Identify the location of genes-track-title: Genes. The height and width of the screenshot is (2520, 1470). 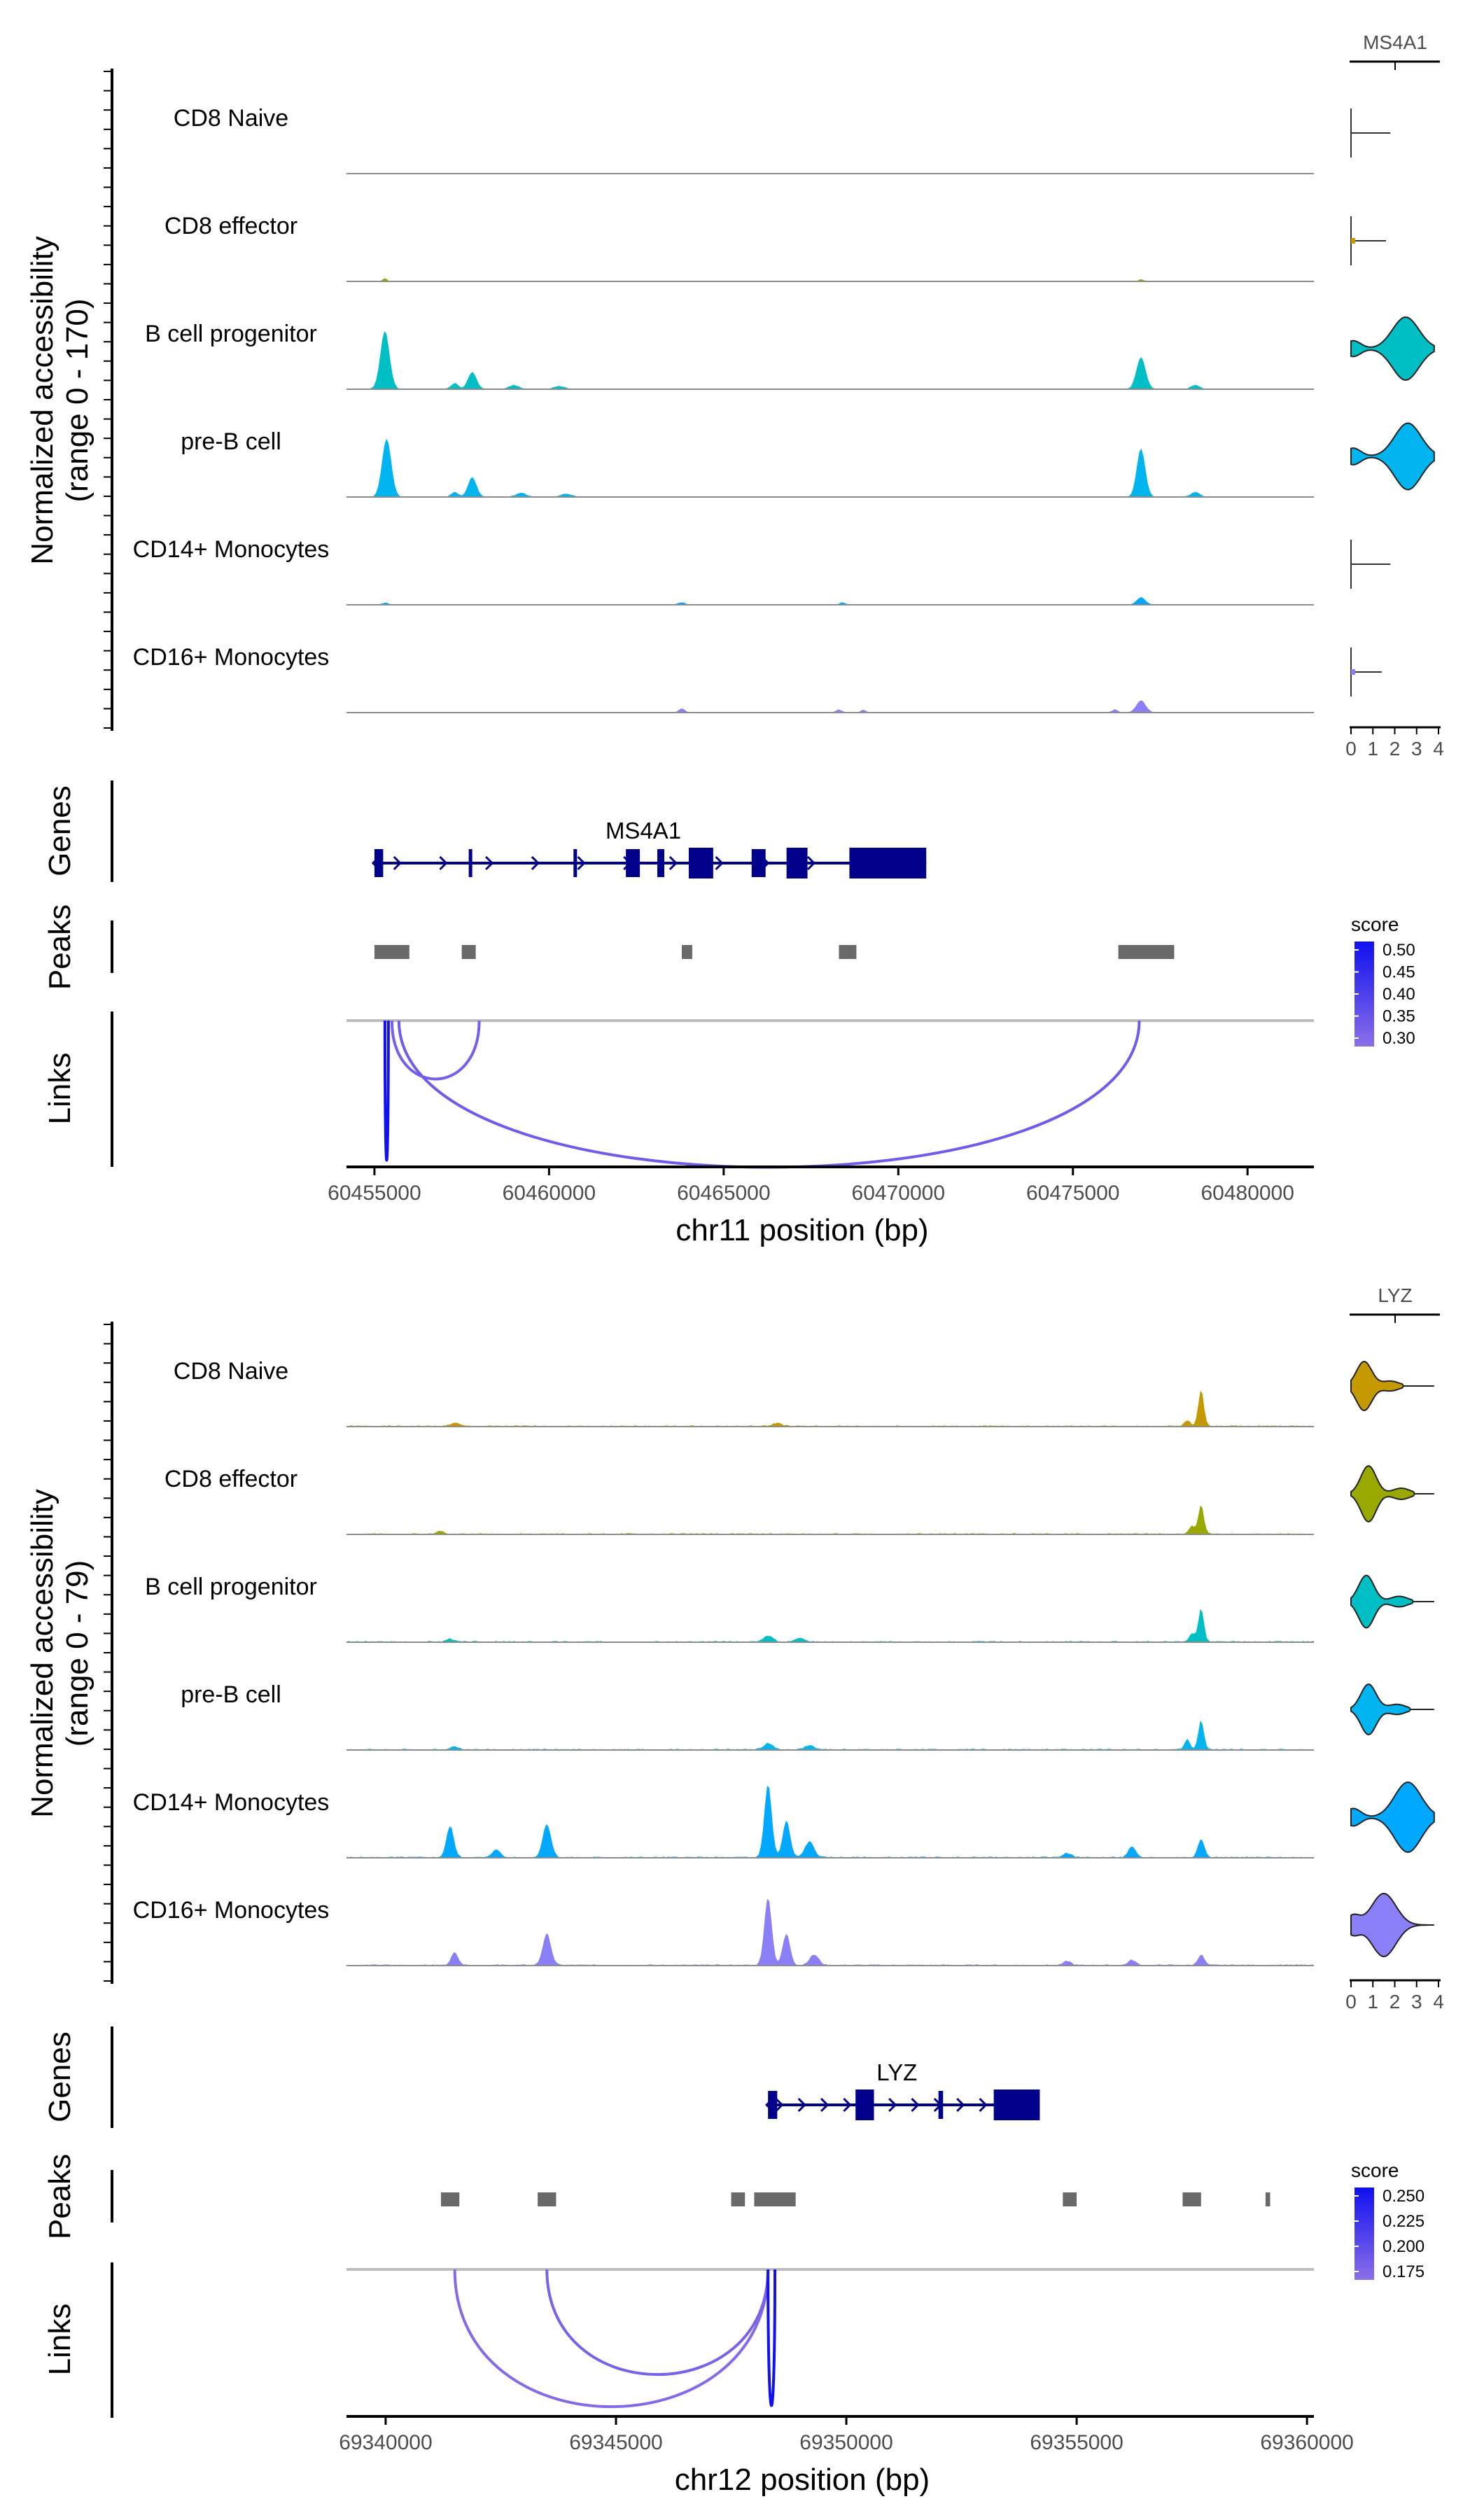
(60, 2076).